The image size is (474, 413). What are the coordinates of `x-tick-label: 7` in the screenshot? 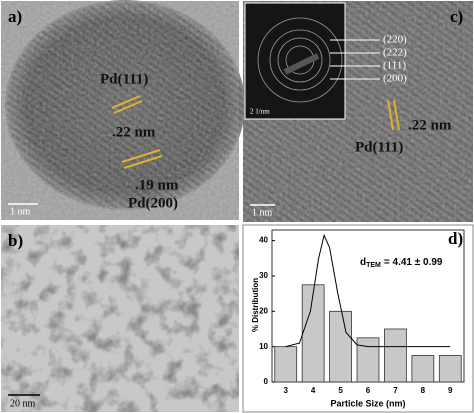 It's located at (395, 390).